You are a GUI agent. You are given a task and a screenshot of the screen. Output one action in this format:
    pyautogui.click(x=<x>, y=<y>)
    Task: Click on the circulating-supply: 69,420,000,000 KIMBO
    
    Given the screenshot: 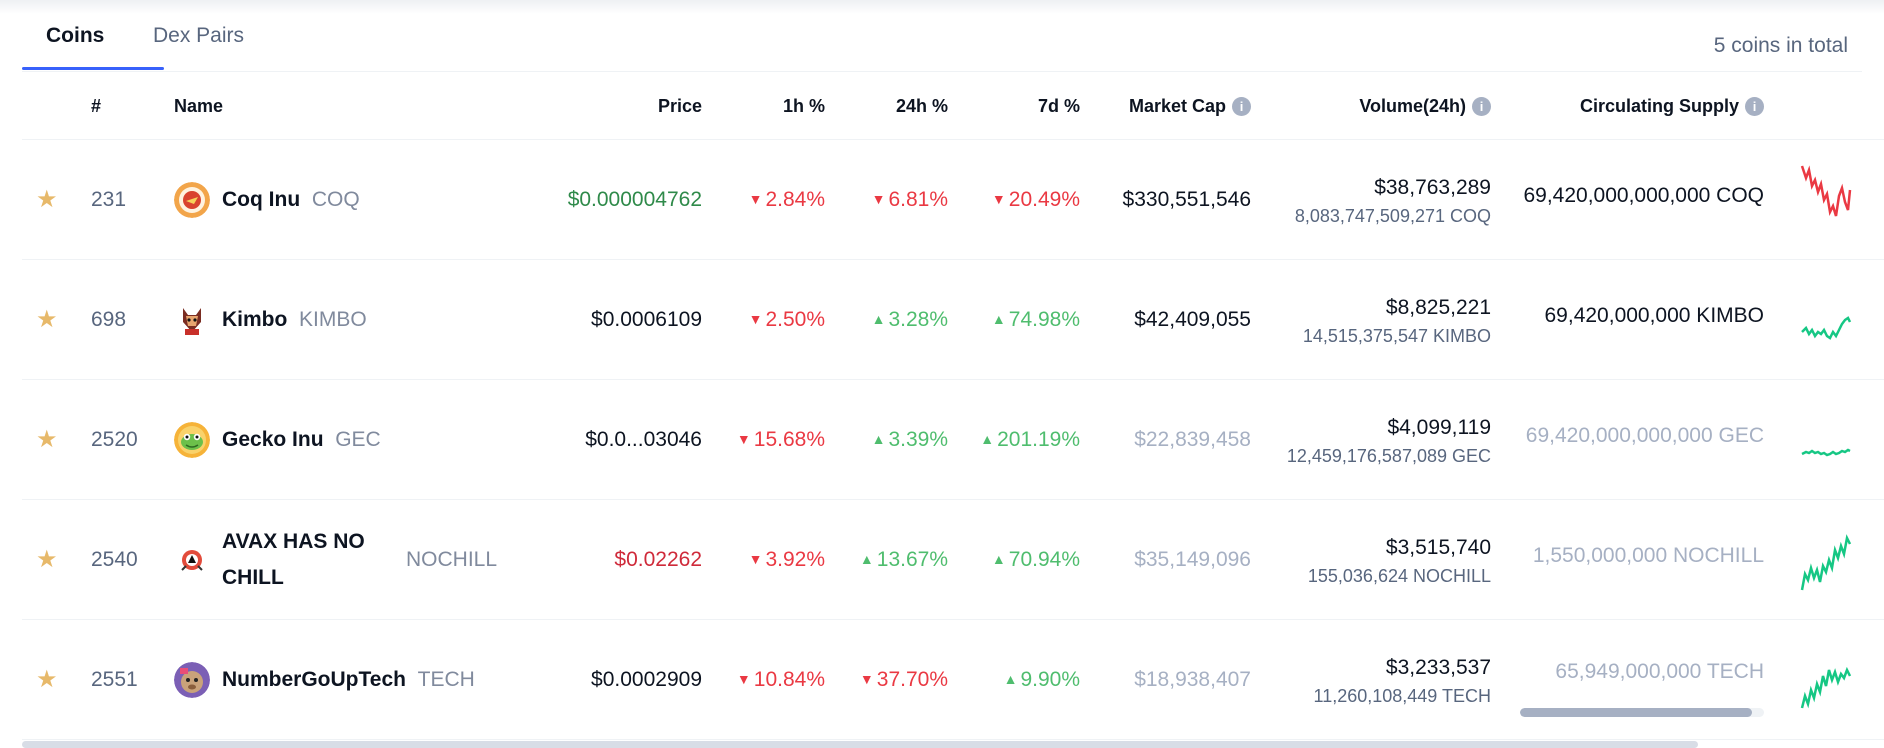 What is the action you would take?
    pyautogui.click(x=1654, y=315)
    